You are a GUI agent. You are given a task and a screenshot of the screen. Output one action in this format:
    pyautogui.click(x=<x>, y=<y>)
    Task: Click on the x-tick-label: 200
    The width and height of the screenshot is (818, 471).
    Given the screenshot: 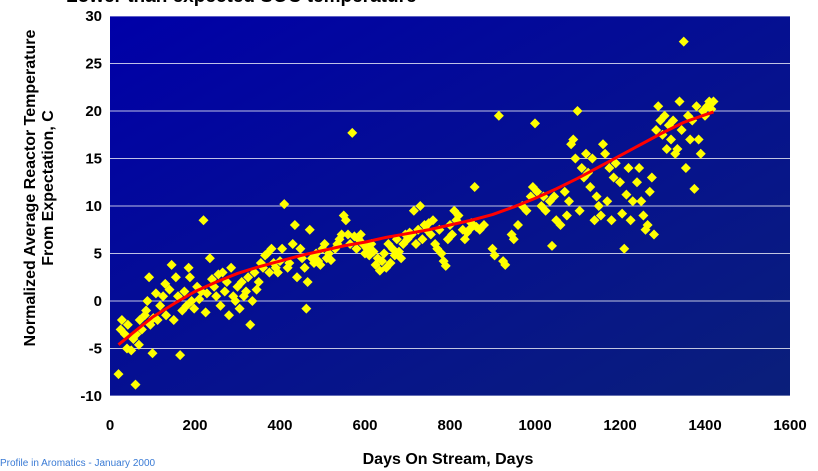 What is the action you would take?
    pyautogui.click(x=194, y=425)
    